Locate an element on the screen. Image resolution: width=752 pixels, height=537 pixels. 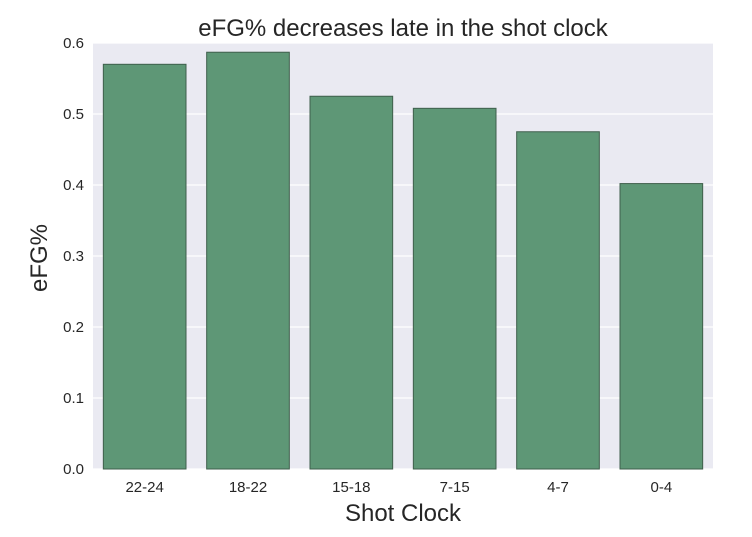
y-tick-label: 0.1 is located at coordinates (73, 398).